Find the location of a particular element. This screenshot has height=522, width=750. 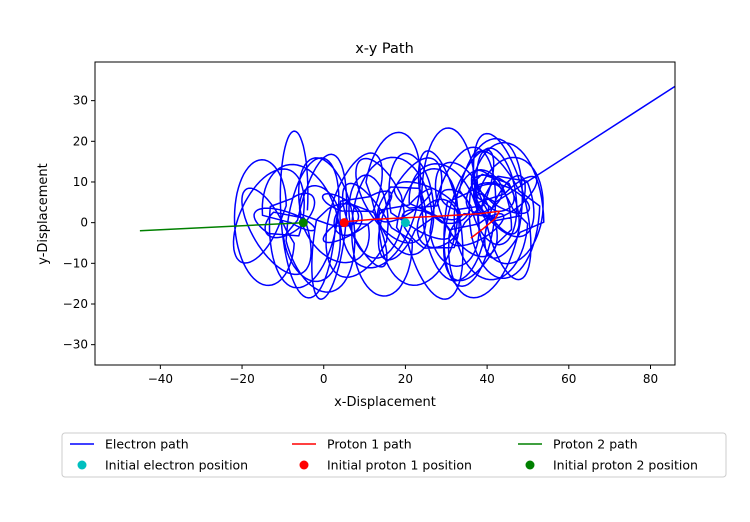

legend-label-initial-proton-1-position: Initial proton 1 position is located at coordinates (399, 465).